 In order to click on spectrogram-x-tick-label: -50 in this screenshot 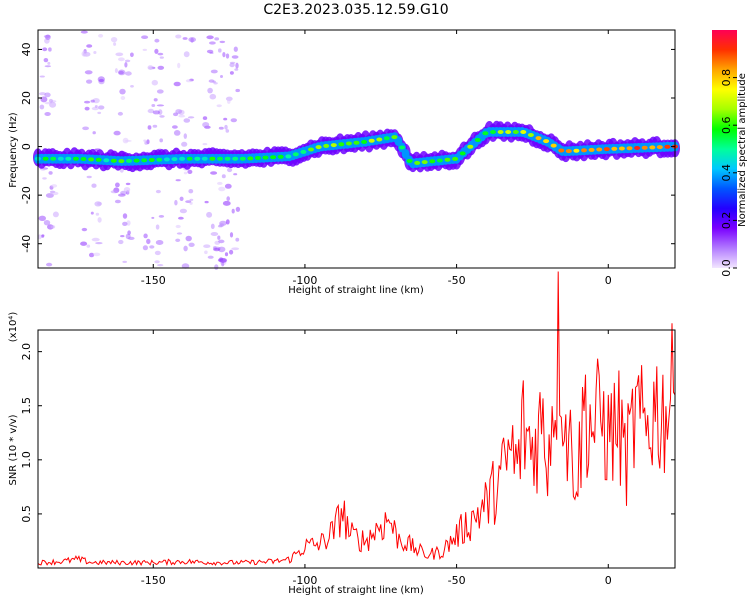, I will do `click(457, 280)`.